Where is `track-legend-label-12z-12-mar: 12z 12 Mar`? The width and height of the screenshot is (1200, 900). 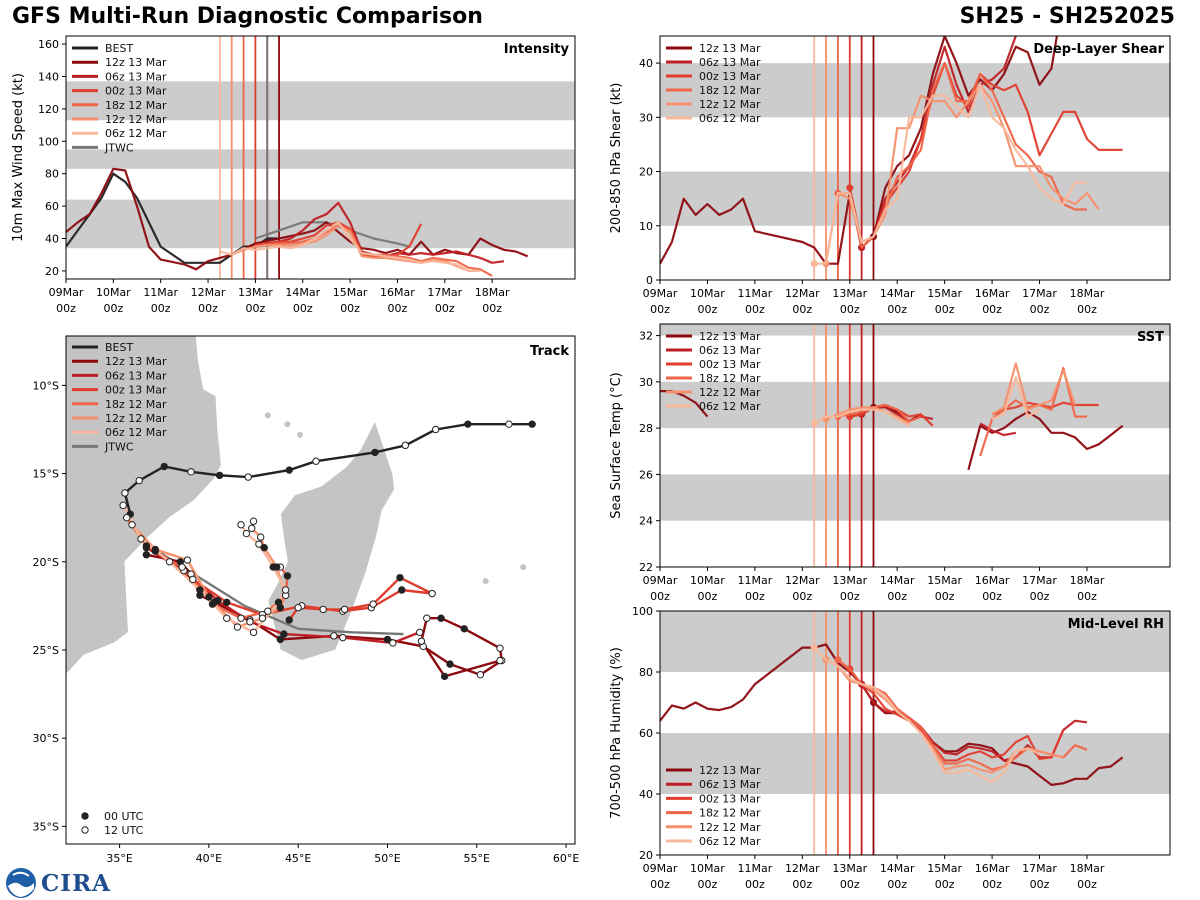 track-legend-label-12z-12-mar: 12z 12 Mar is located at coordinates (136, 418).